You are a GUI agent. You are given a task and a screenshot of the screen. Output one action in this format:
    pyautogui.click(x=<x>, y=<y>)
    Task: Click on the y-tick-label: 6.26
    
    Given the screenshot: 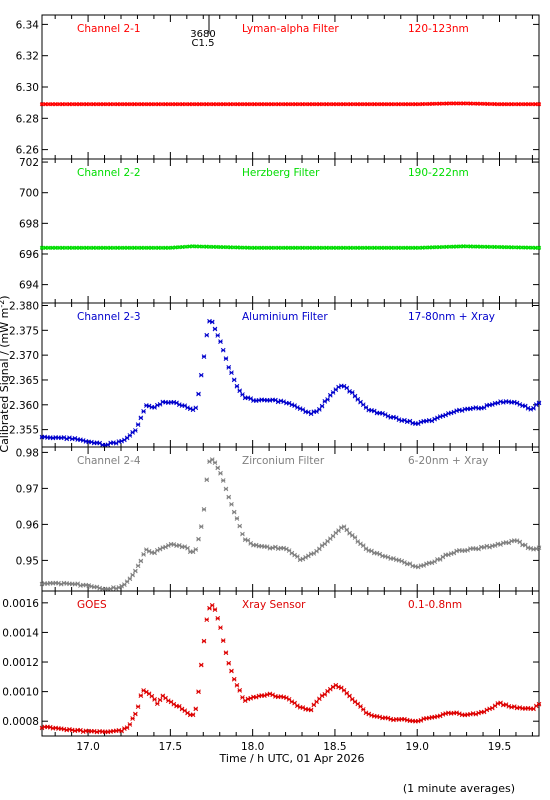 What is the action you would take?
    pyautogui.click(x=28, y=151)
    